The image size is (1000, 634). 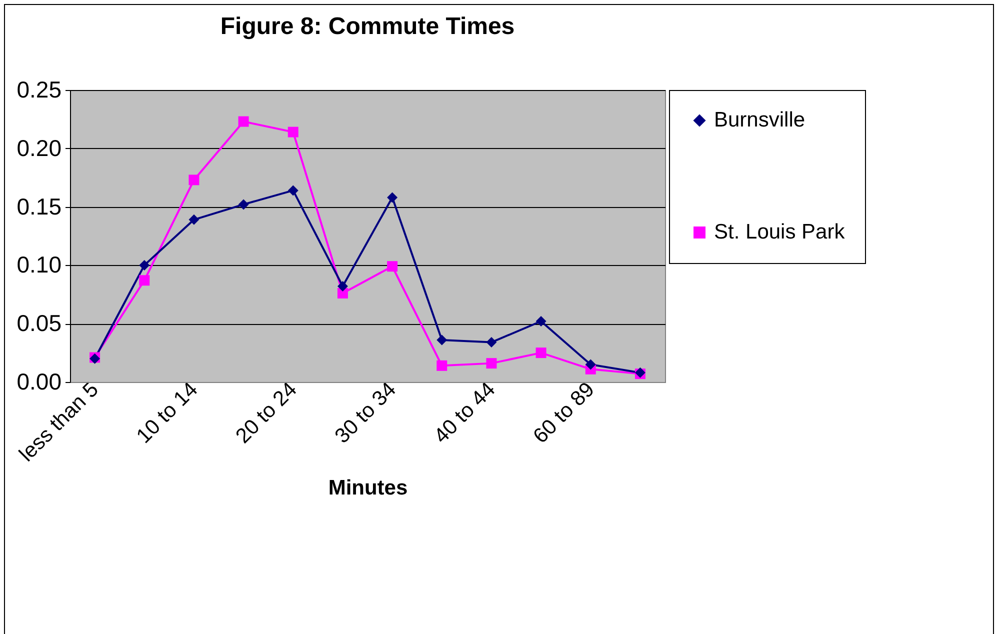 What do you see at coordinates (367, 26) in the screenshot?
I see `chart-title: Figure 8: Commute Times` at bounding box center [367, 26].